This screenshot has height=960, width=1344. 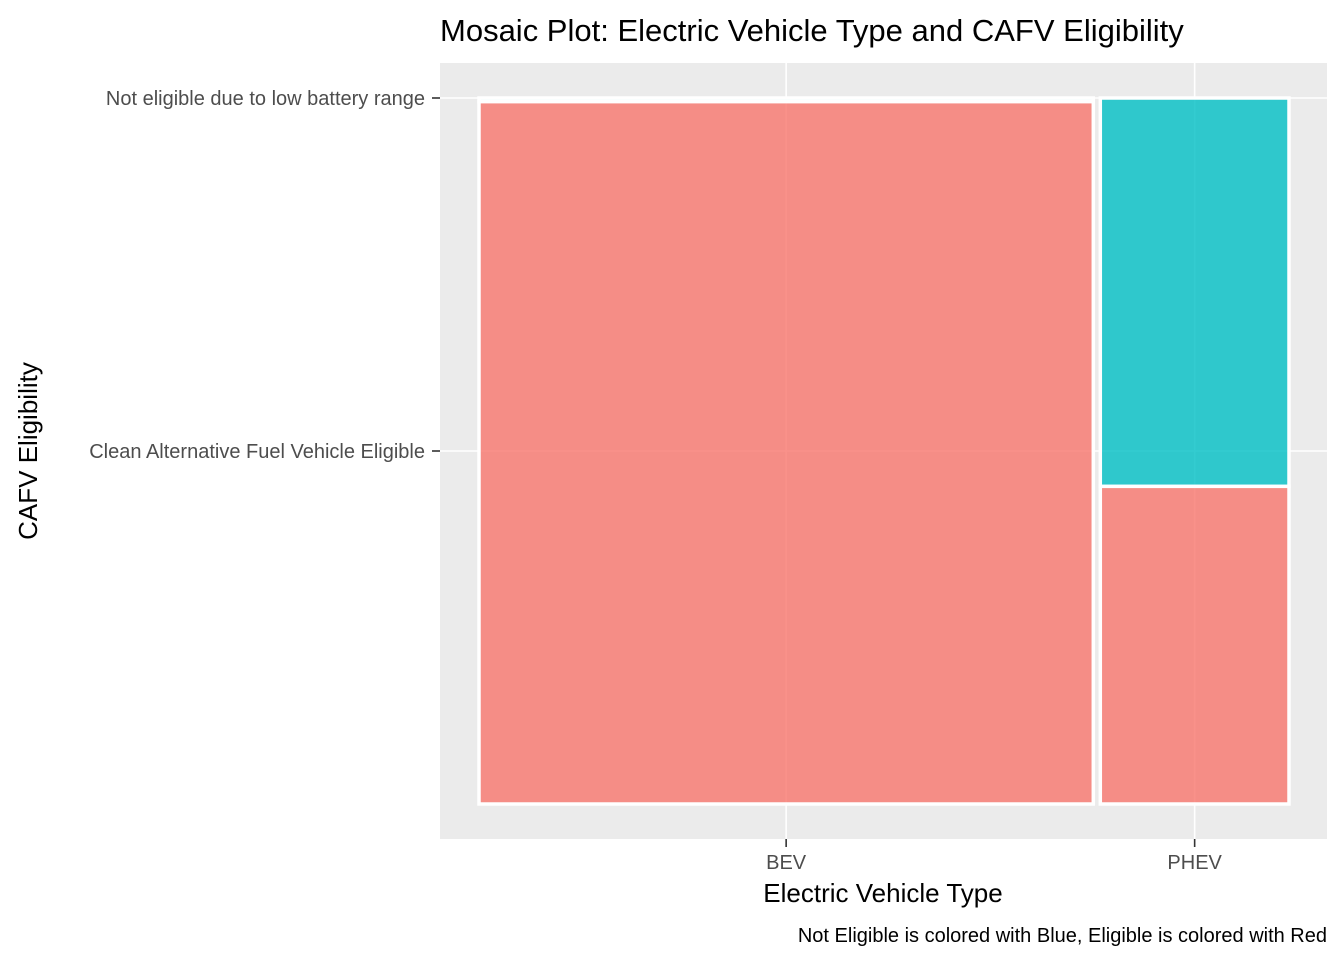 I want to click on y-tick-label-1: Not eligible due to low battery range, so click(x=265, y=99).